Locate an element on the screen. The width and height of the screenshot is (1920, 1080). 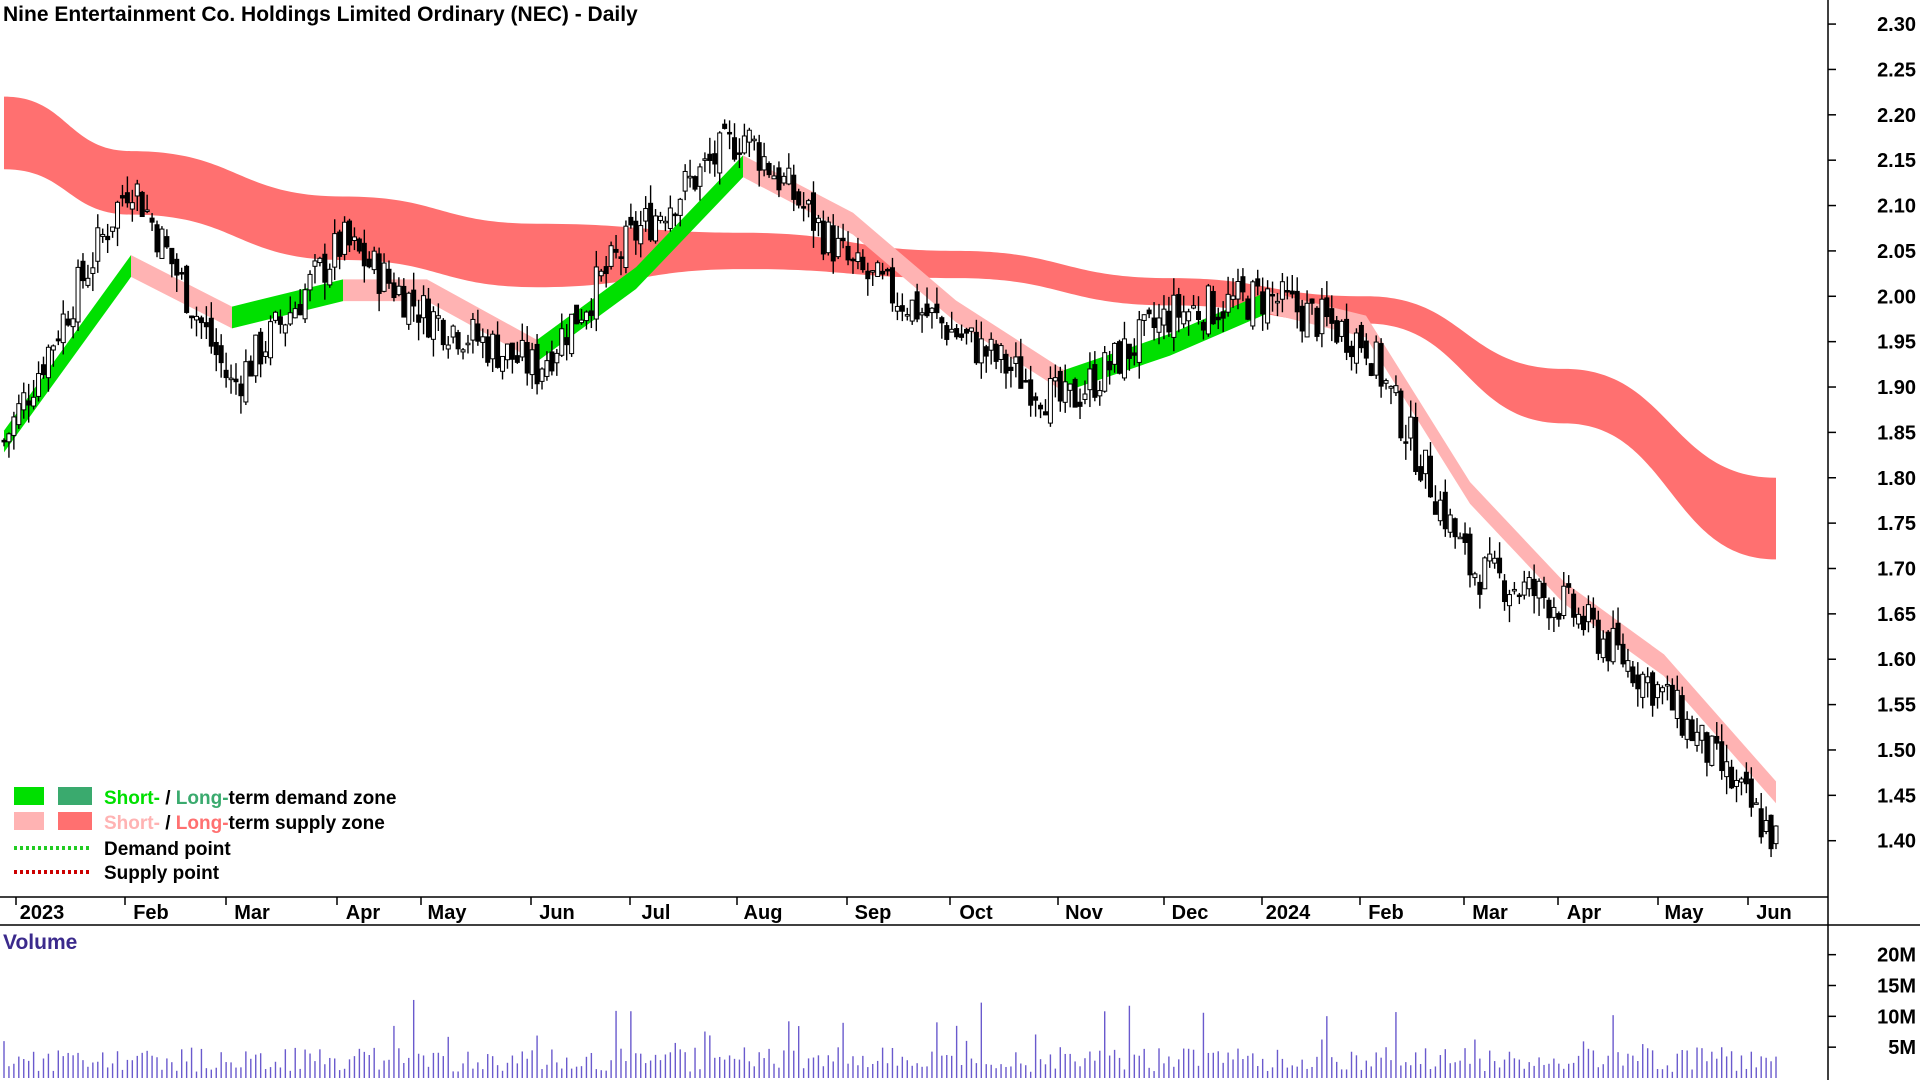
legend-label-part: Short- is located at coordinates (132, 823).